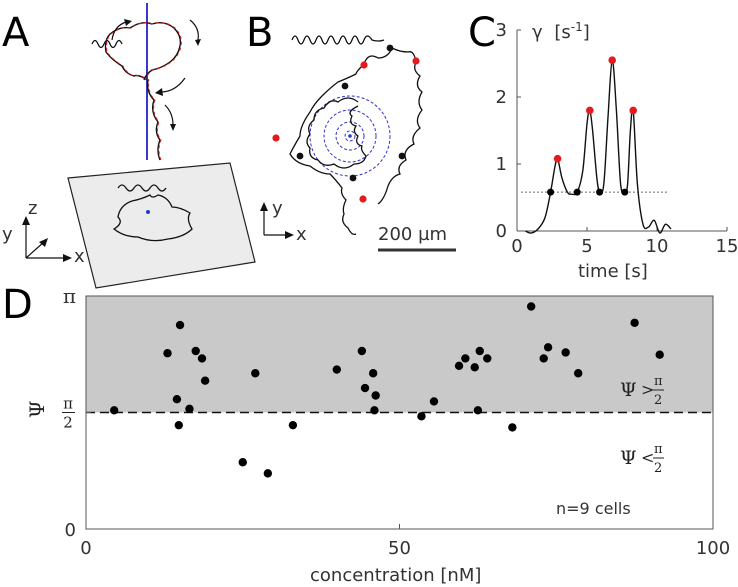 This screenshot has width=738, height=587. What do you see at coordinates (148, 212) in the screenshot?
I see `panel-a-projection-center` at bounding box center [148, 212].